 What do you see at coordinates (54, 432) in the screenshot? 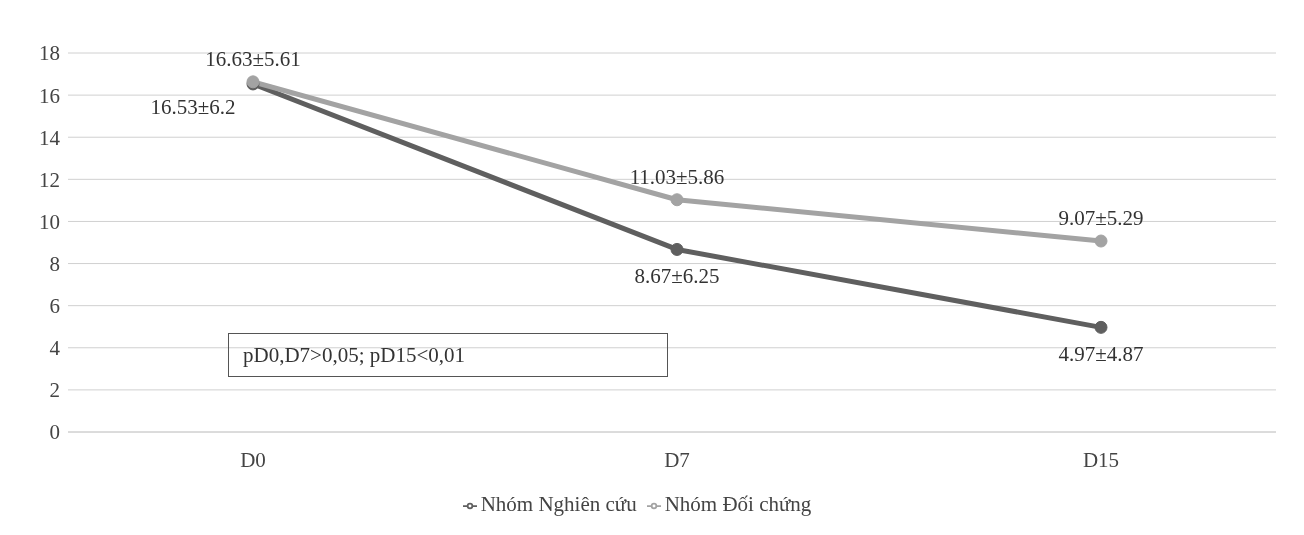
I see `y-tick-label: 0` at bounding box center [54, 432].